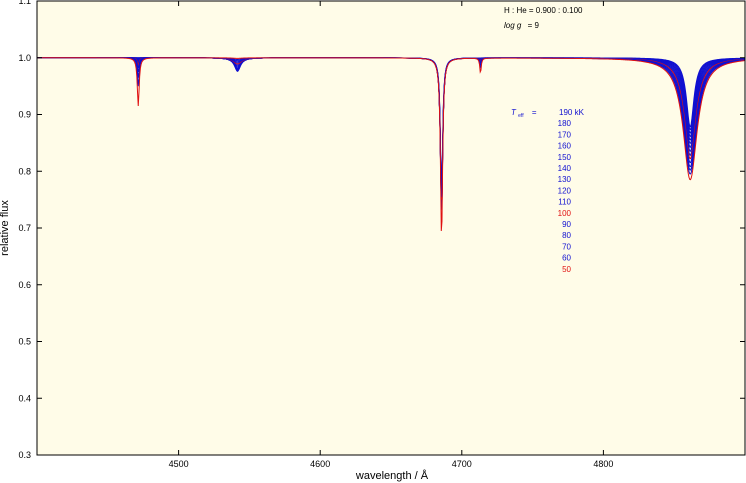 This screenshot has width=746, height=483. I want to click on legend-title: T eff =, so click(524, 113).